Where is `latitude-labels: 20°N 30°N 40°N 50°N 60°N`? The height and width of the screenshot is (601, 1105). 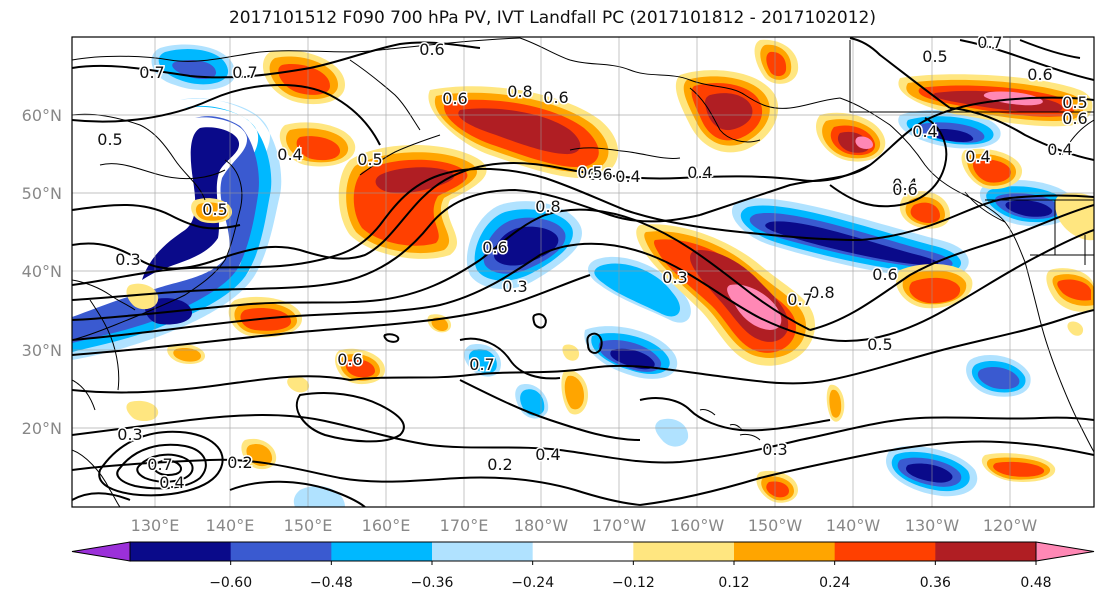 latitude-labels: 20°N 30°N 40°N 50°N 60°N is located at coordinates (42, 272).